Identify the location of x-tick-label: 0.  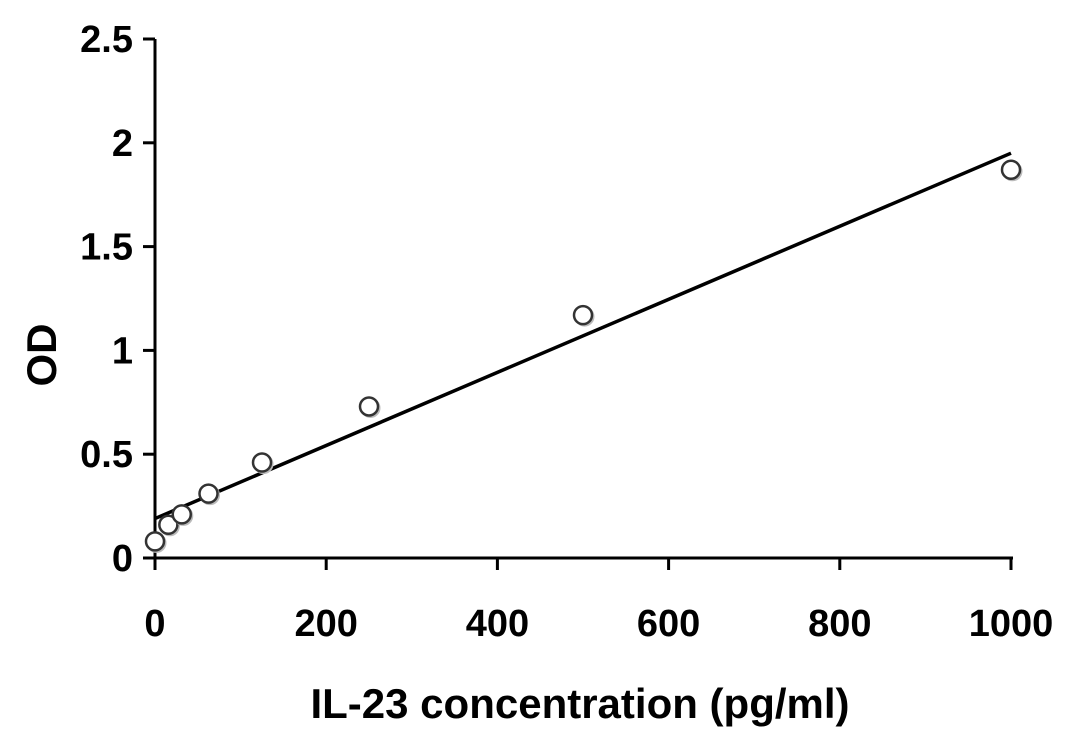
(154, 624).